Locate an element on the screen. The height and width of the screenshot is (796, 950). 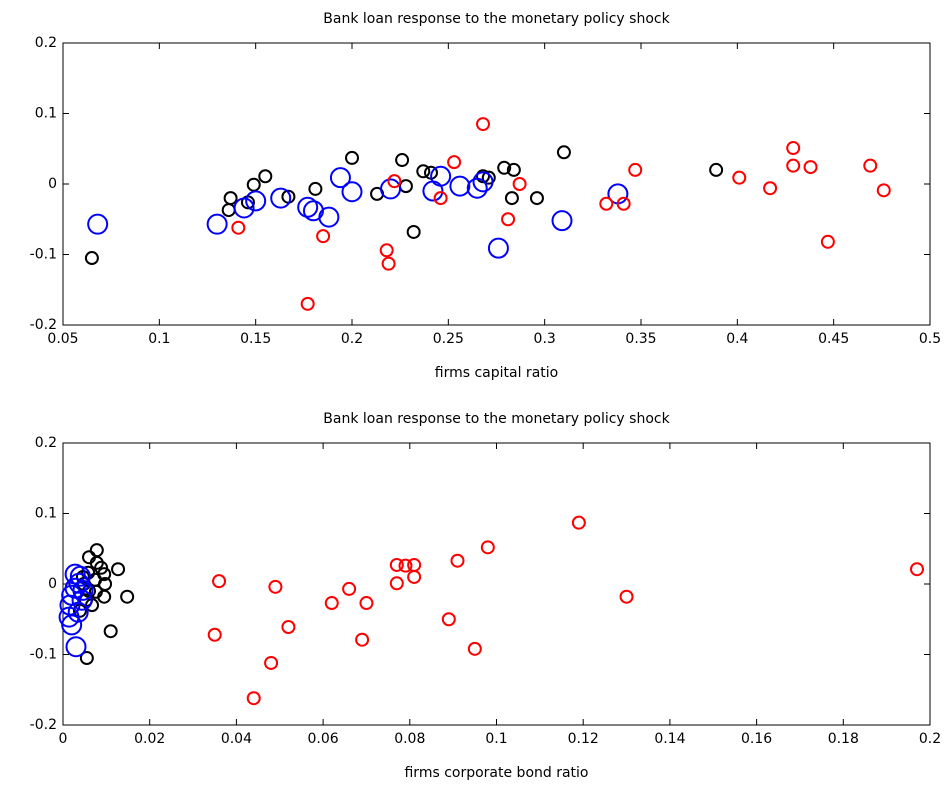
x-tick-label: 0.4 is located at coordinates (737, 339).